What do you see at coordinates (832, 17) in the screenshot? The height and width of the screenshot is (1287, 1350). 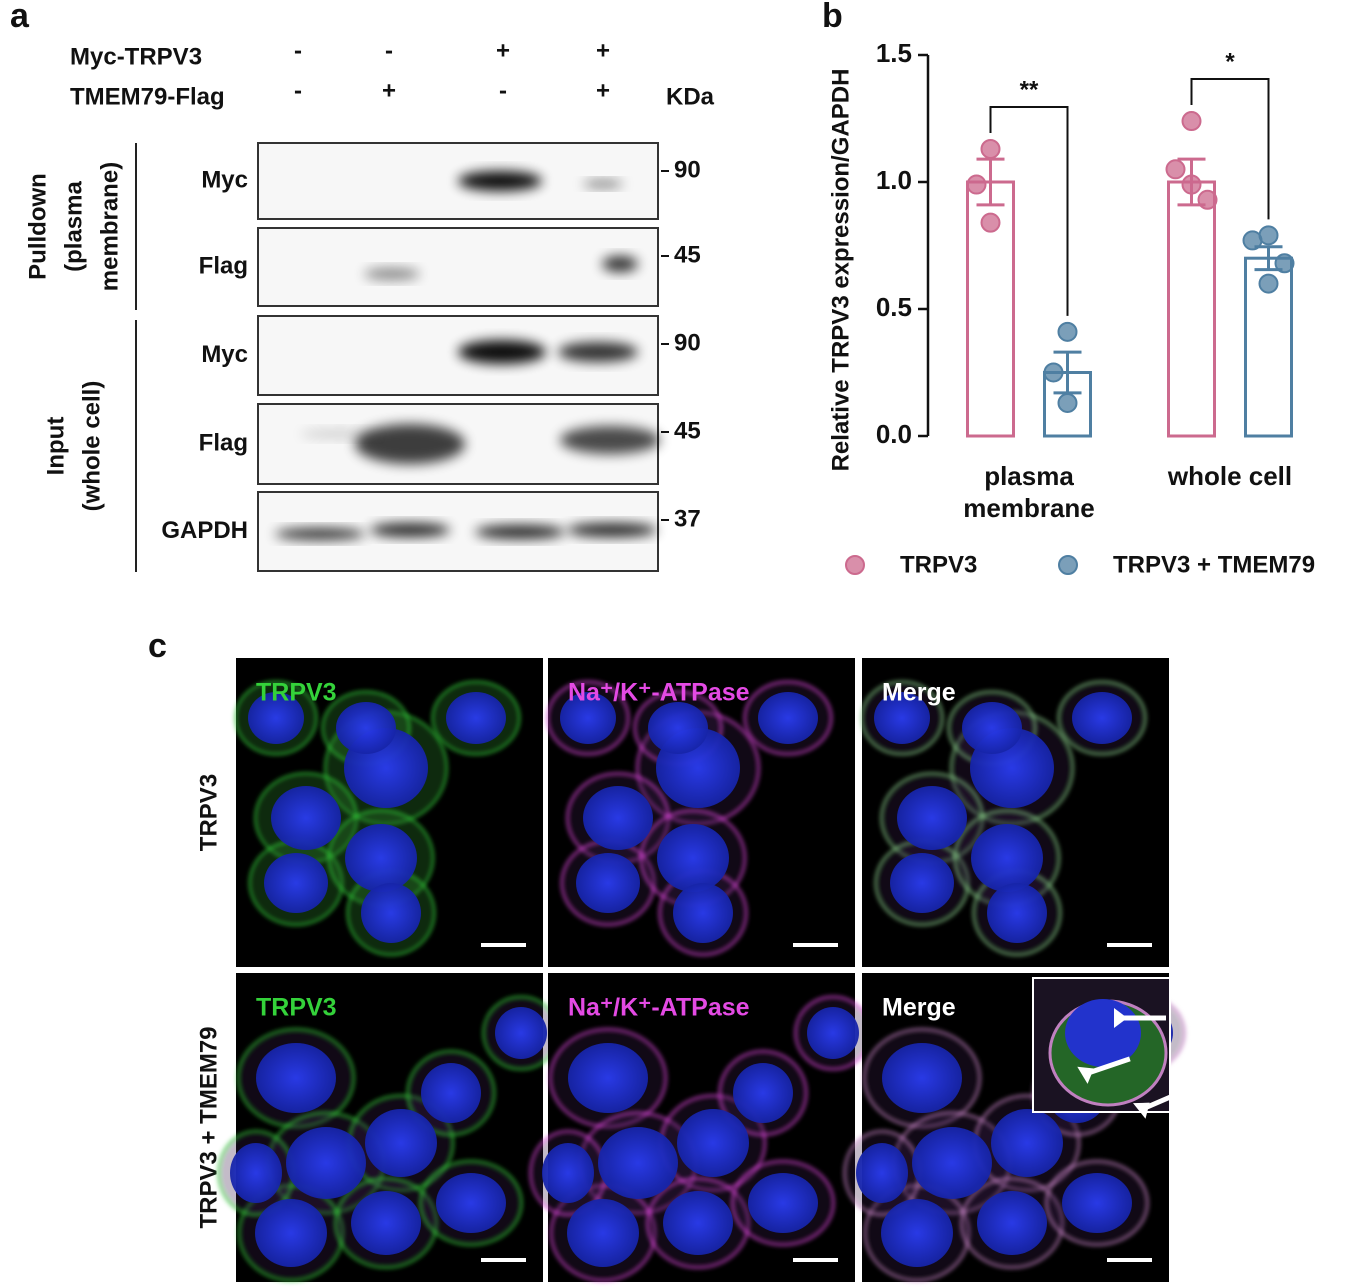 I see `panel-label: b` at bounding box center [832, 17].